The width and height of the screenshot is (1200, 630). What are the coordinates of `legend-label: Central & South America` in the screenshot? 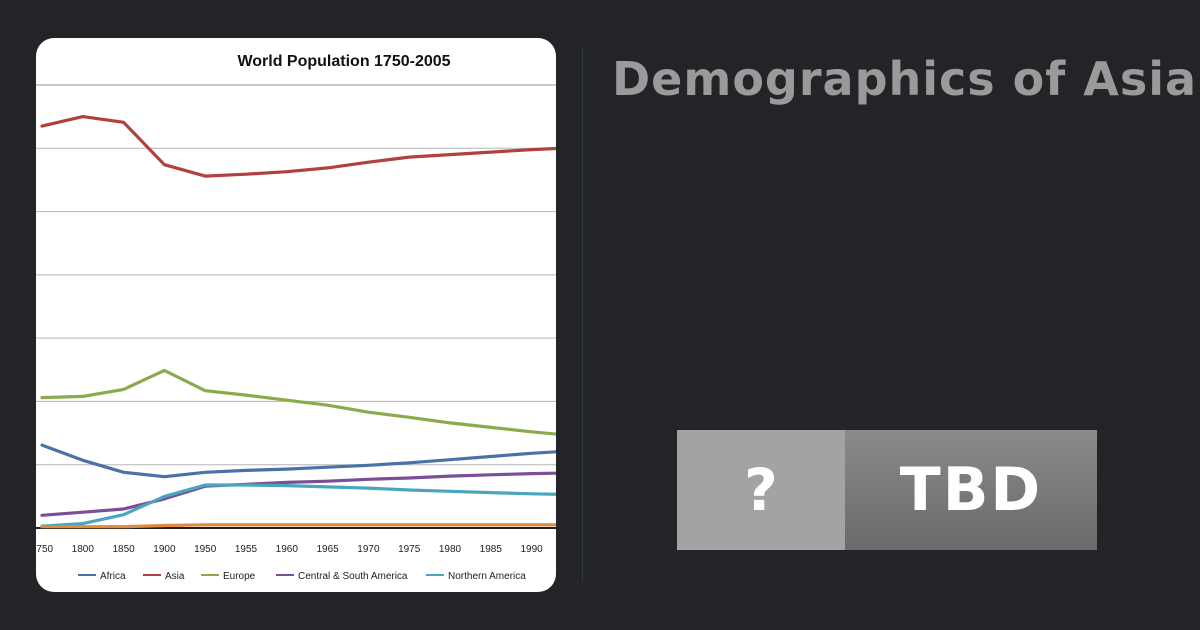 It's located at (353, 576).